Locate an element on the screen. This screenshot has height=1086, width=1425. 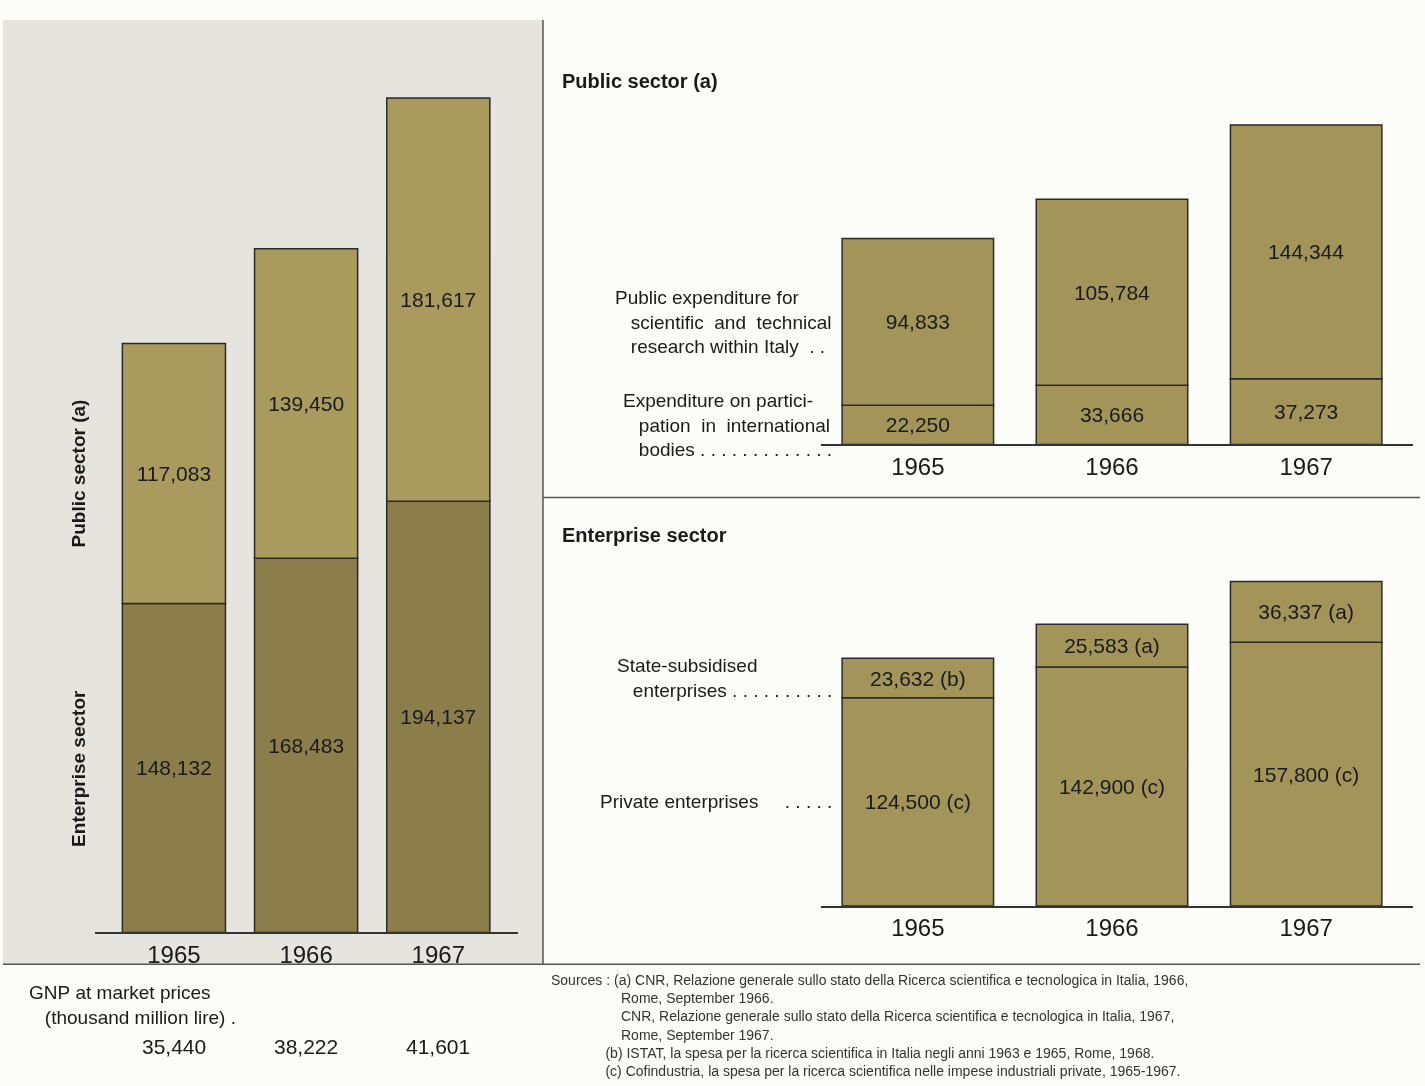
data-label: 168,483 is located at coordinates (306, 745).